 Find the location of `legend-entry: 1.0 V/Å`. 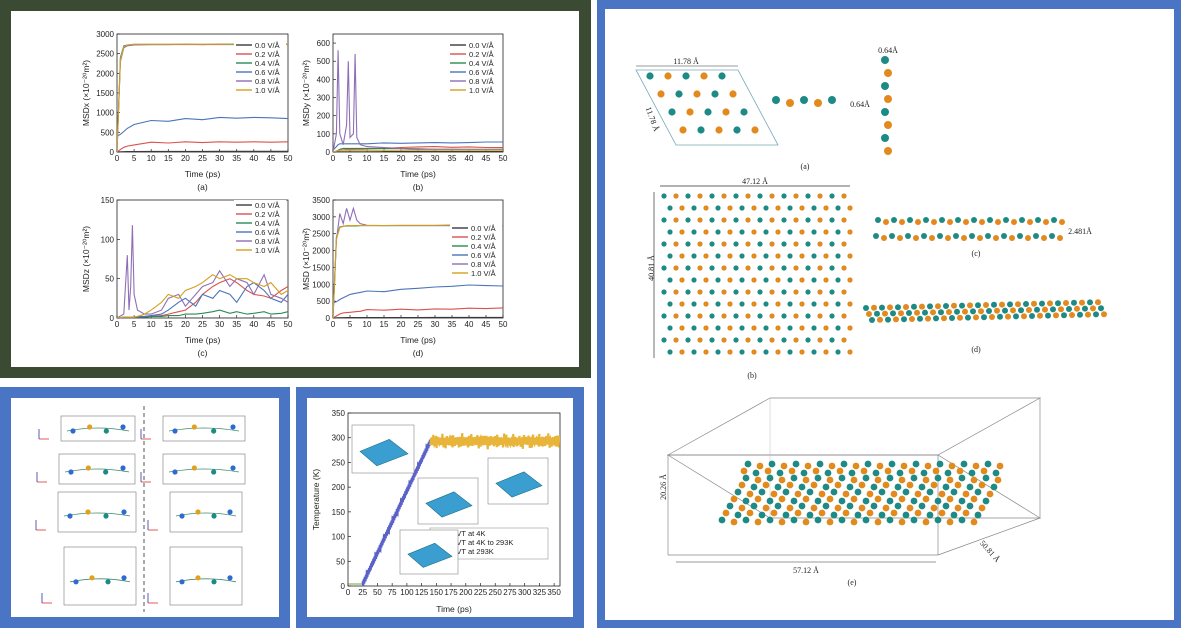

legend-entry: 1.0 V/Å is located at coordinates (267, 250).